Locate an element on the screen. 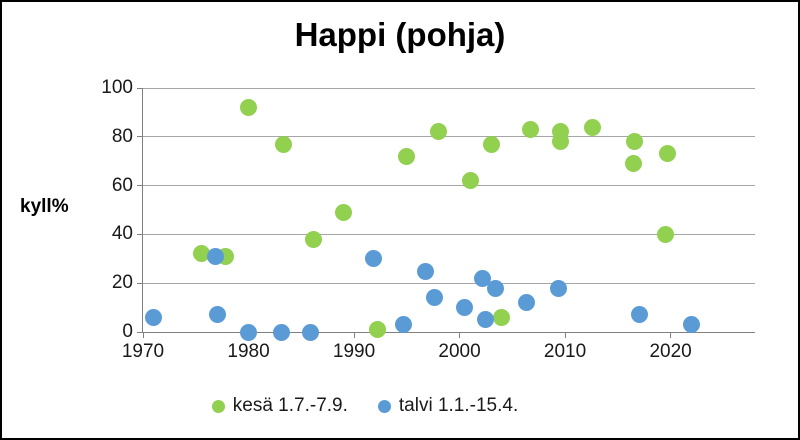  y-axis-label: kyll% is located at coordinates (44, 206).